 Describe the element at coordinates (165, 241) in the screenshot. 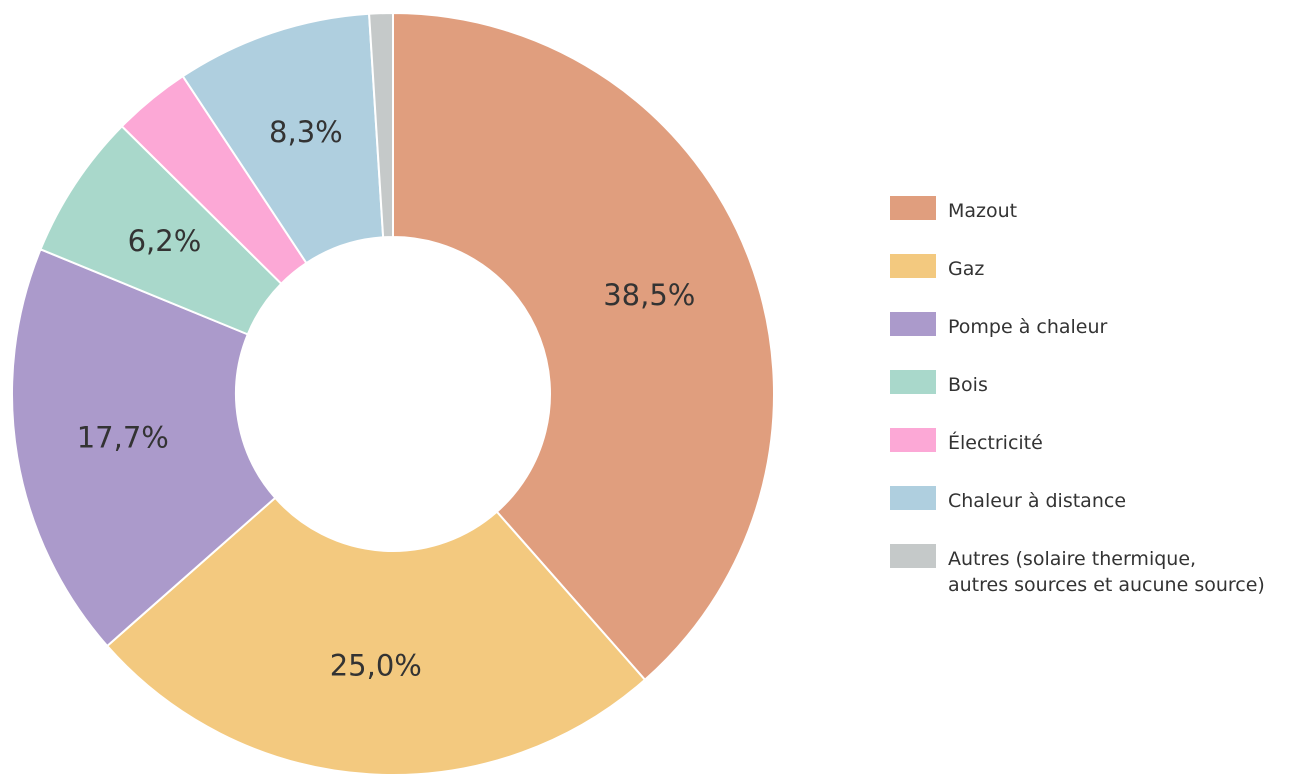

I see `value-label: 6,2%` at that location.